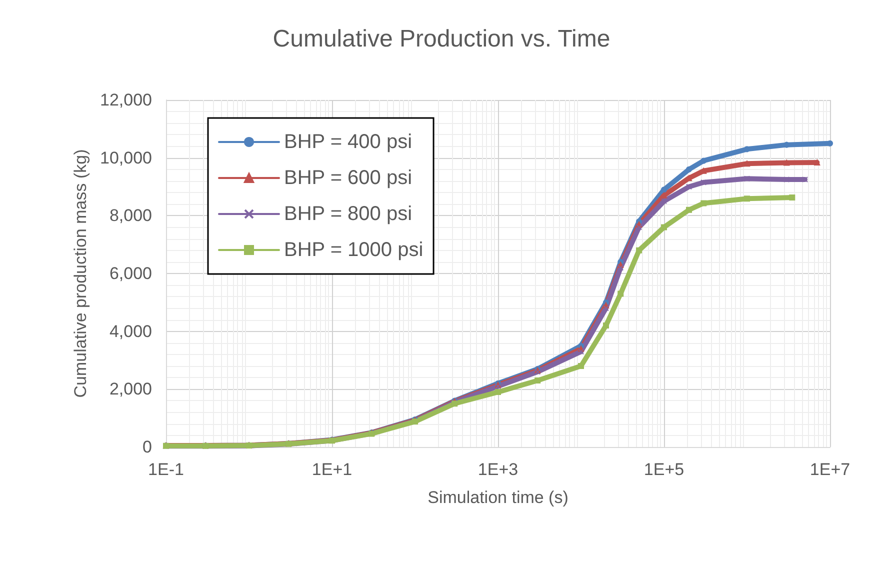 The image size is (883, 563). Describe the element at coordinates (130, 389) in the screenshot. I see `y-tick-label: 2,000` at that location.